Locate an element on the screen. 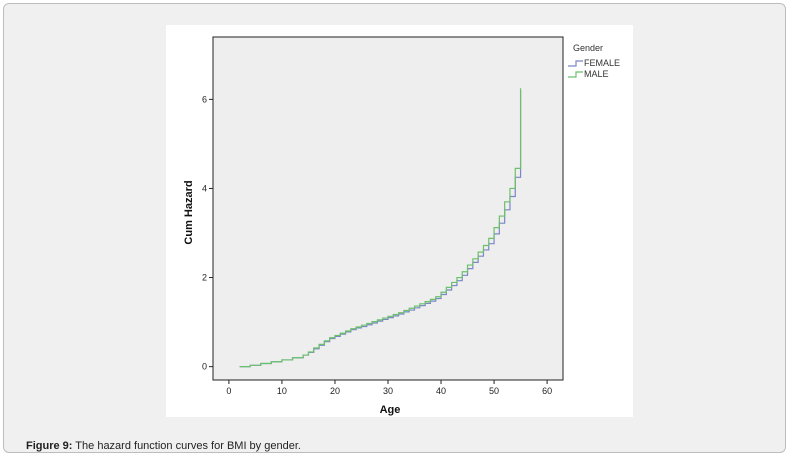 The width and height of the screenshot is (793, 460). y-tick-label: 6 is located at coordinates (204, 99).